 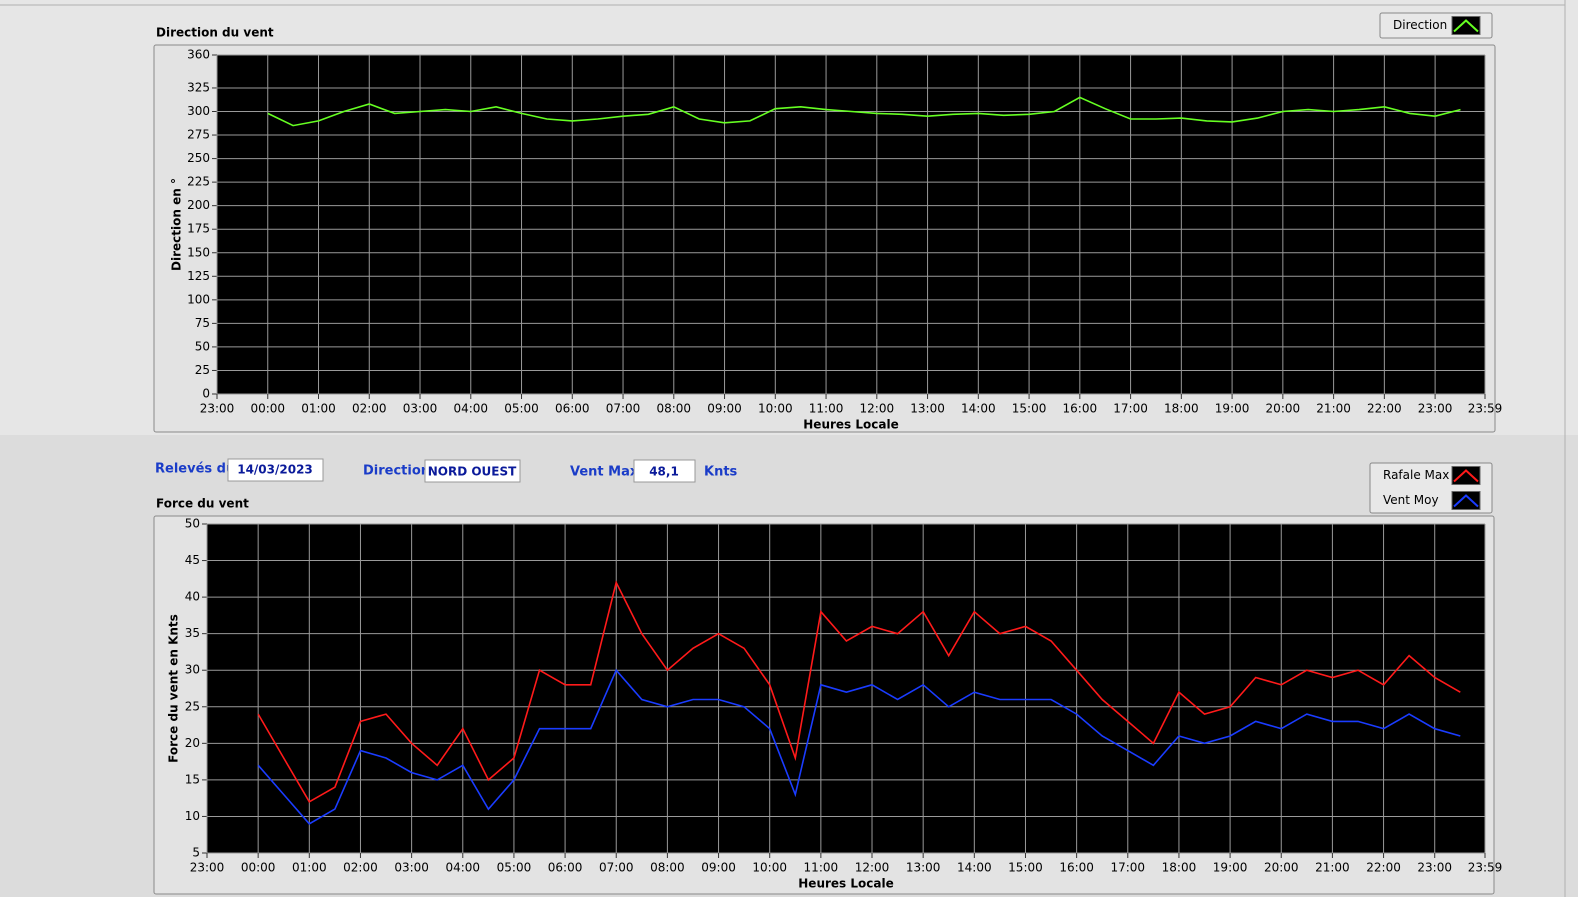 What do you see at coordinates (192, 743) in the screenshot?
I see `y-tick-label: 20` at bounding box center [192, 743].